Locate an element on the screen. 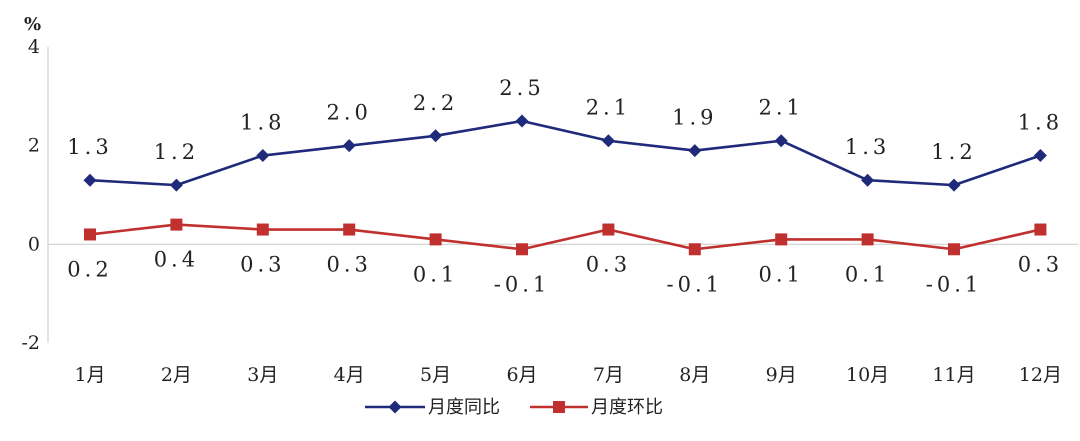 The width and height of the screenshot is (1080, 441). data-label: 0.4 is located at coordinates (176, 260).